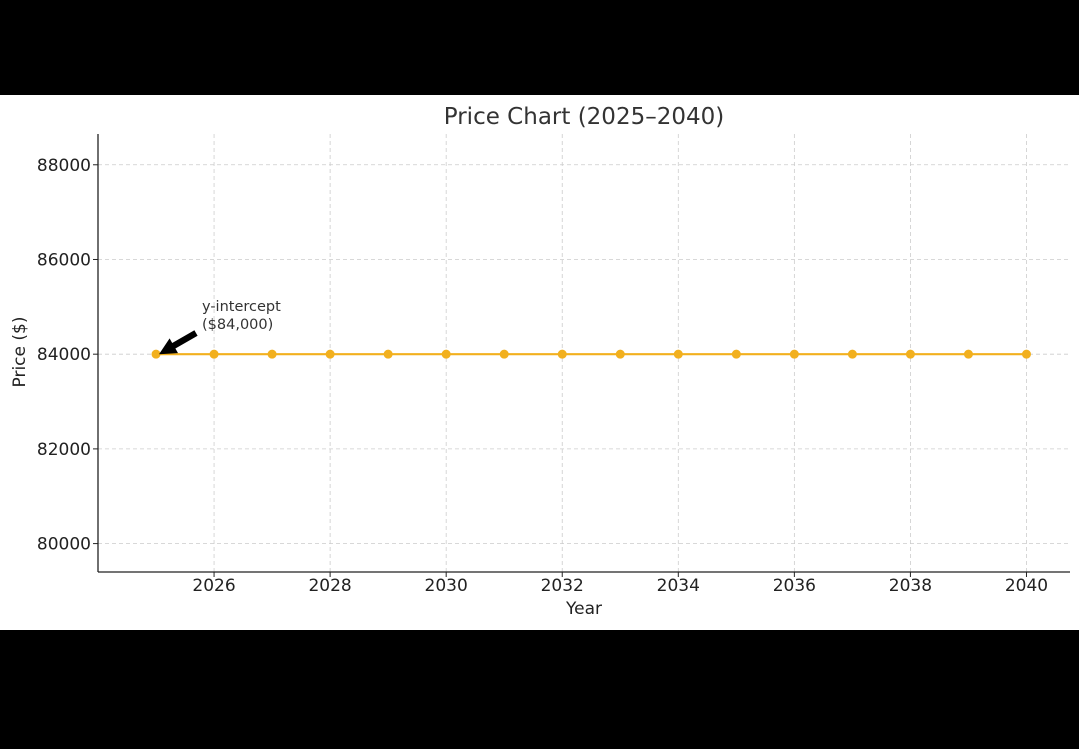 This screenshot has width=1079, height=749. What do you see at coordinates (156, 354) in the screenshot?
I see `data-point-2025` at bounding box center [156, 354].